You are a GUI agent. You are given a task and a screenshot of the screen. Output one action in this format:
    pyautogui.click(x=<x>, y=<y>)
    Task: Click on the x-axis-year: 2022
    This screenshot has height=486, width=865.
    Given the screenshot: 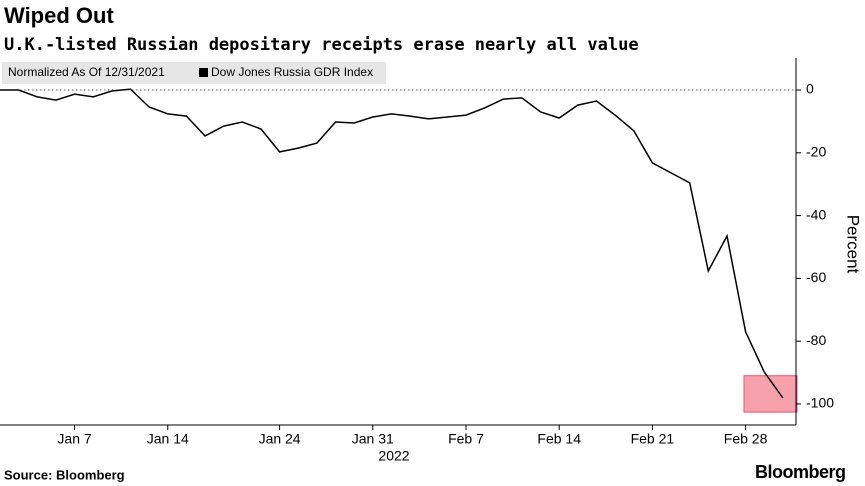 What is the action you would take?
    pyautogui.click(x=393, y=456)
    